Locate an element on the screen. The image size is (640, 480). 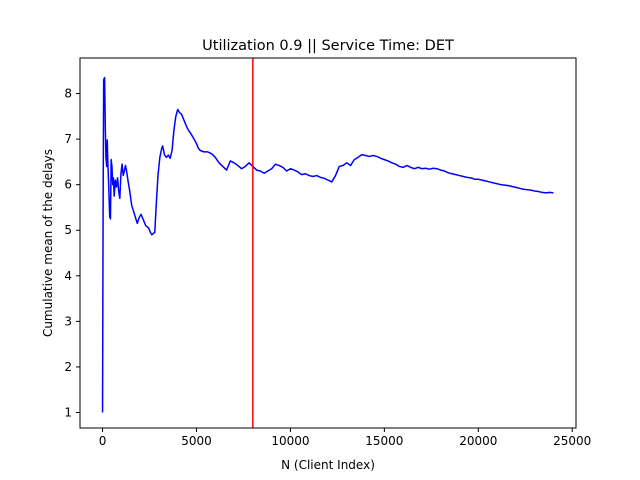
y-tick-label: 4 is located at coordinates (68, 276).